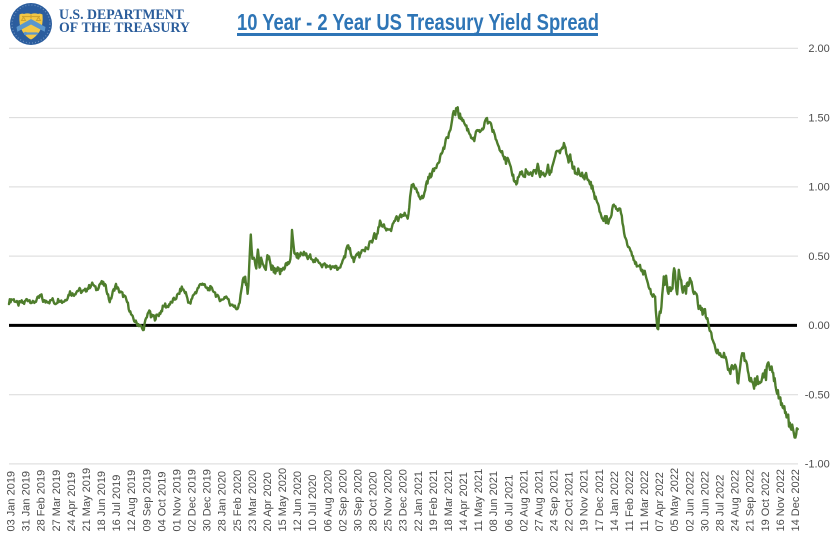 The width and height of the screenshot is (836, 544). What do you see at coordinates (555, 500) in the screenshot?
I see `svg-text: 24 Sep 2021` at bounding box center [555, 500].